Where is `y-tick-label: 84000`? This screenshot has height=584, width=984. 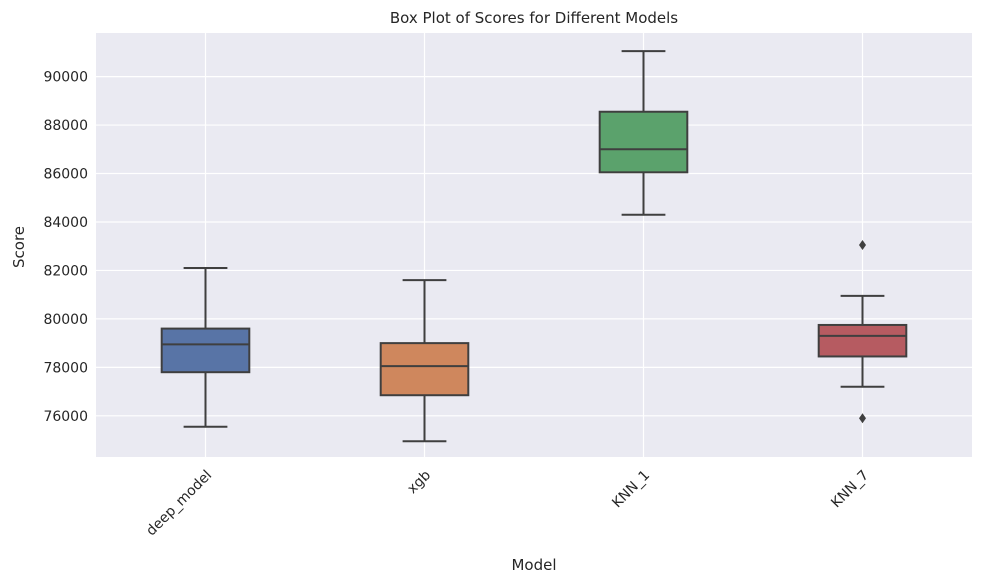 y-tick-label: 84000 is located at coordinates (65, 223).